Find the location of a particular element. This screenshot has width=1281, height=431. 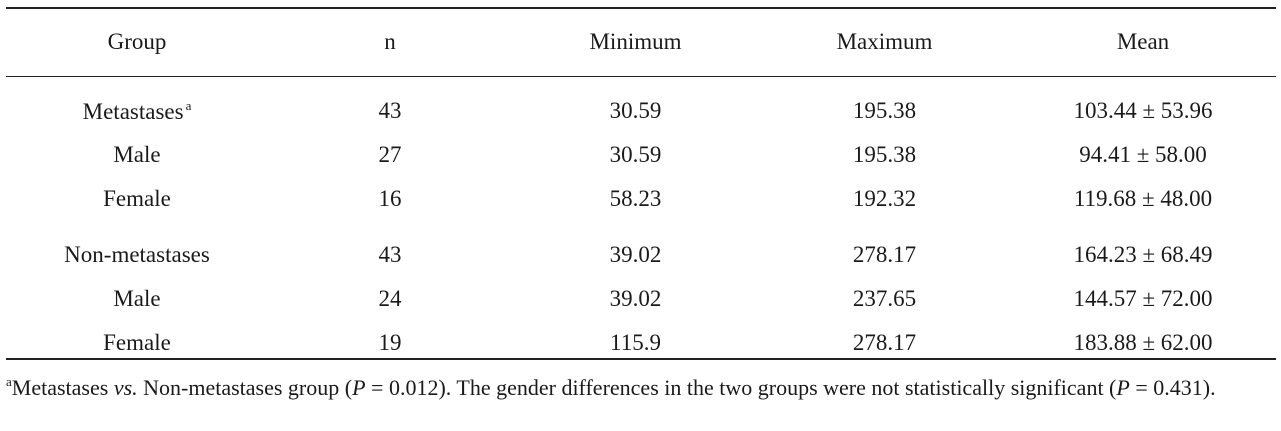

table-row: Female 16 58.23 192.32 119.68 ± 48.00 is located at coordinates (641, 199).